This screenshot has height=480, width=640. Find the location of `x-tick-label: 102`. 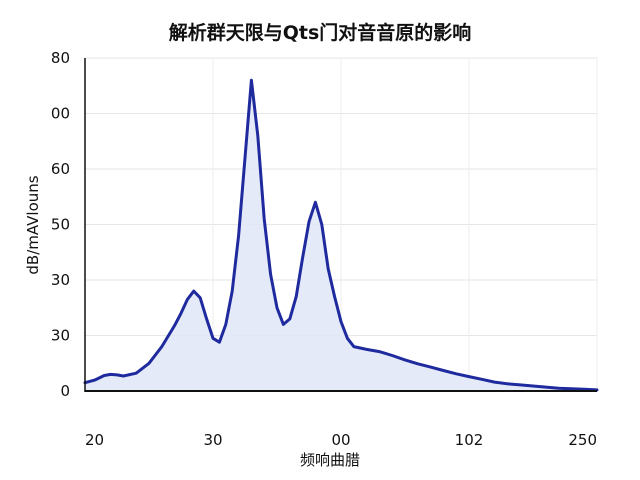

x-tick-label: 102 is located at coordinates (469, 440).